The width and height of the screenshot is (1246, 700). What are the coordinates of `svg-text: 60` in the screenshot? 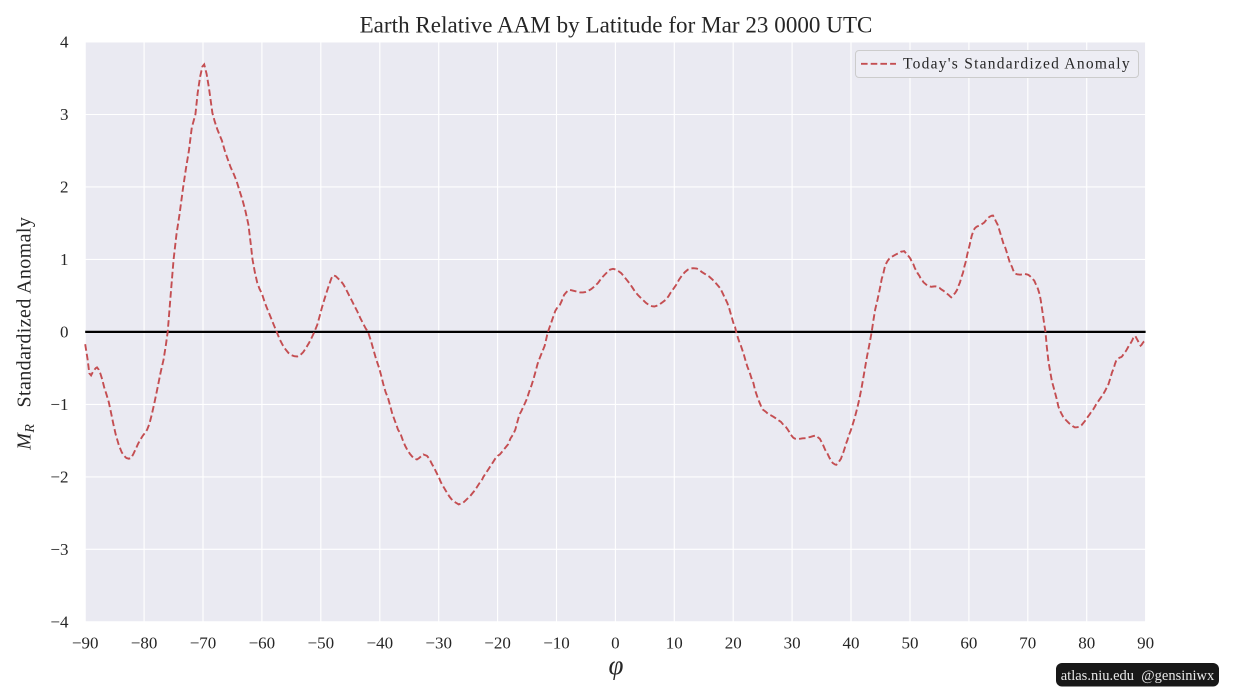 It's located at (968, 643).